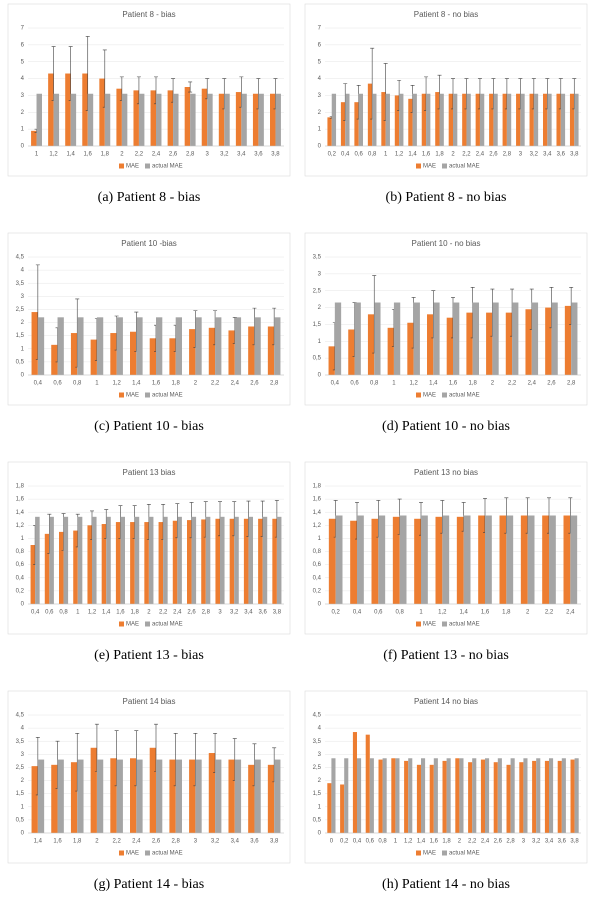 The height and width of the screenshot is (915, 595). What do you see at coordinates (446, 472) in the screenshot?
I see `chart-title: Patient 13 no bias` at bounding box center [446, 472].